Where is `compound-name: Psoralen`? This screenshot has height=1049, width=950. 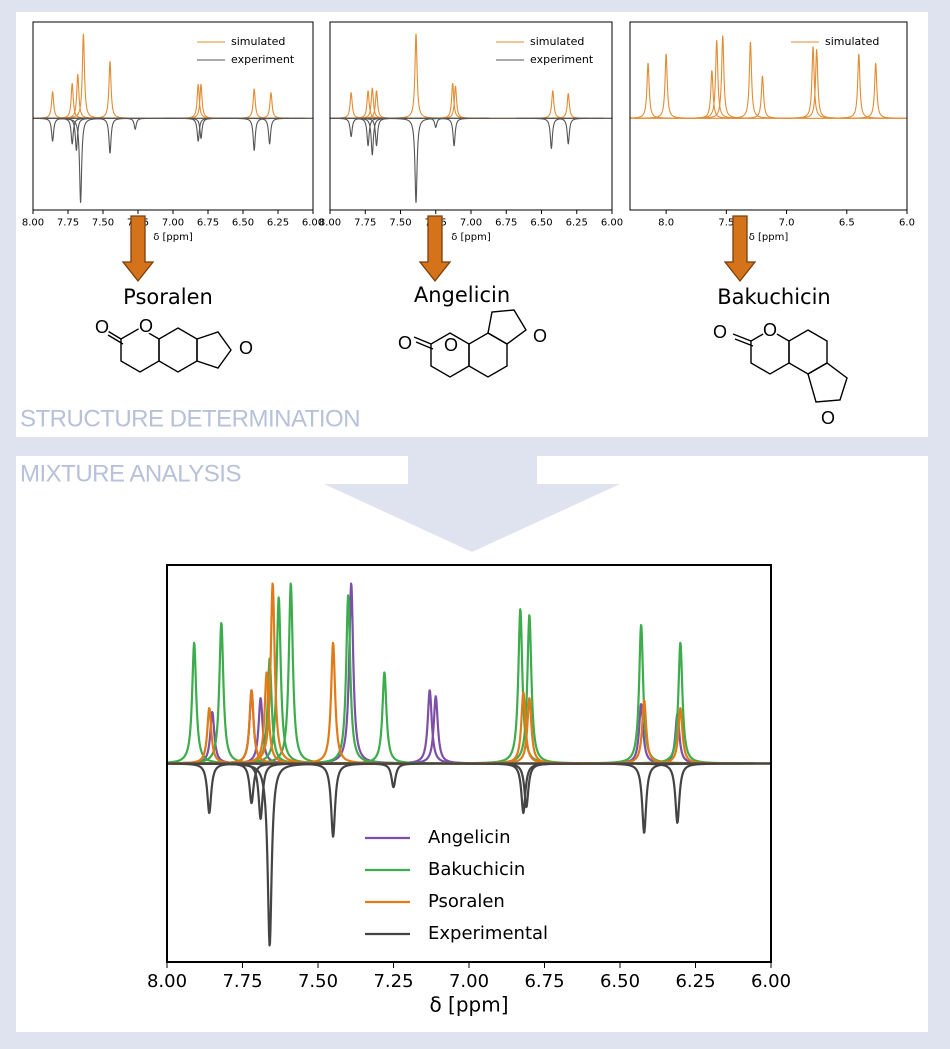 compound-name: Psoralen is located at coordinates (168, 297).